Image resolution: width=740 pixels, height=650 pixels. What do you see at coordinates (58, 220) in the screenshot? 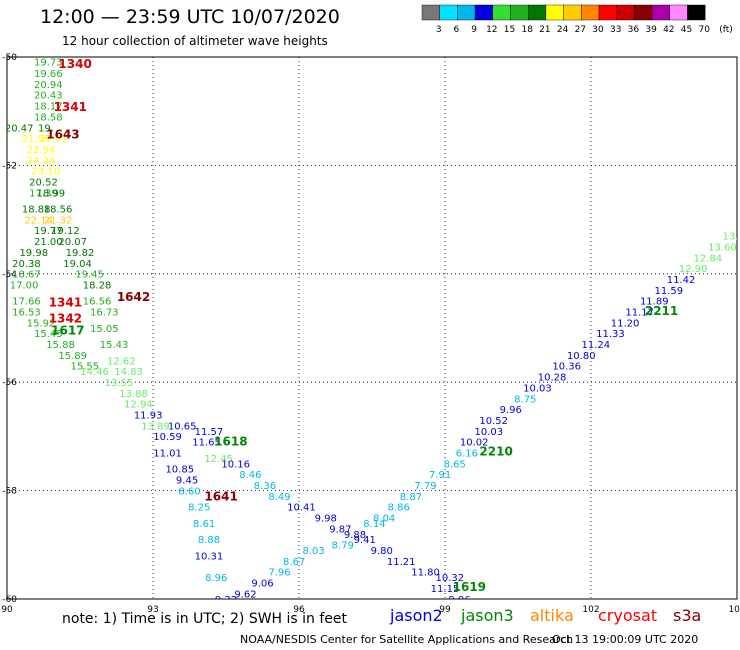
I see `wave-height-label: 21.32` at bounding box center [58, 220].